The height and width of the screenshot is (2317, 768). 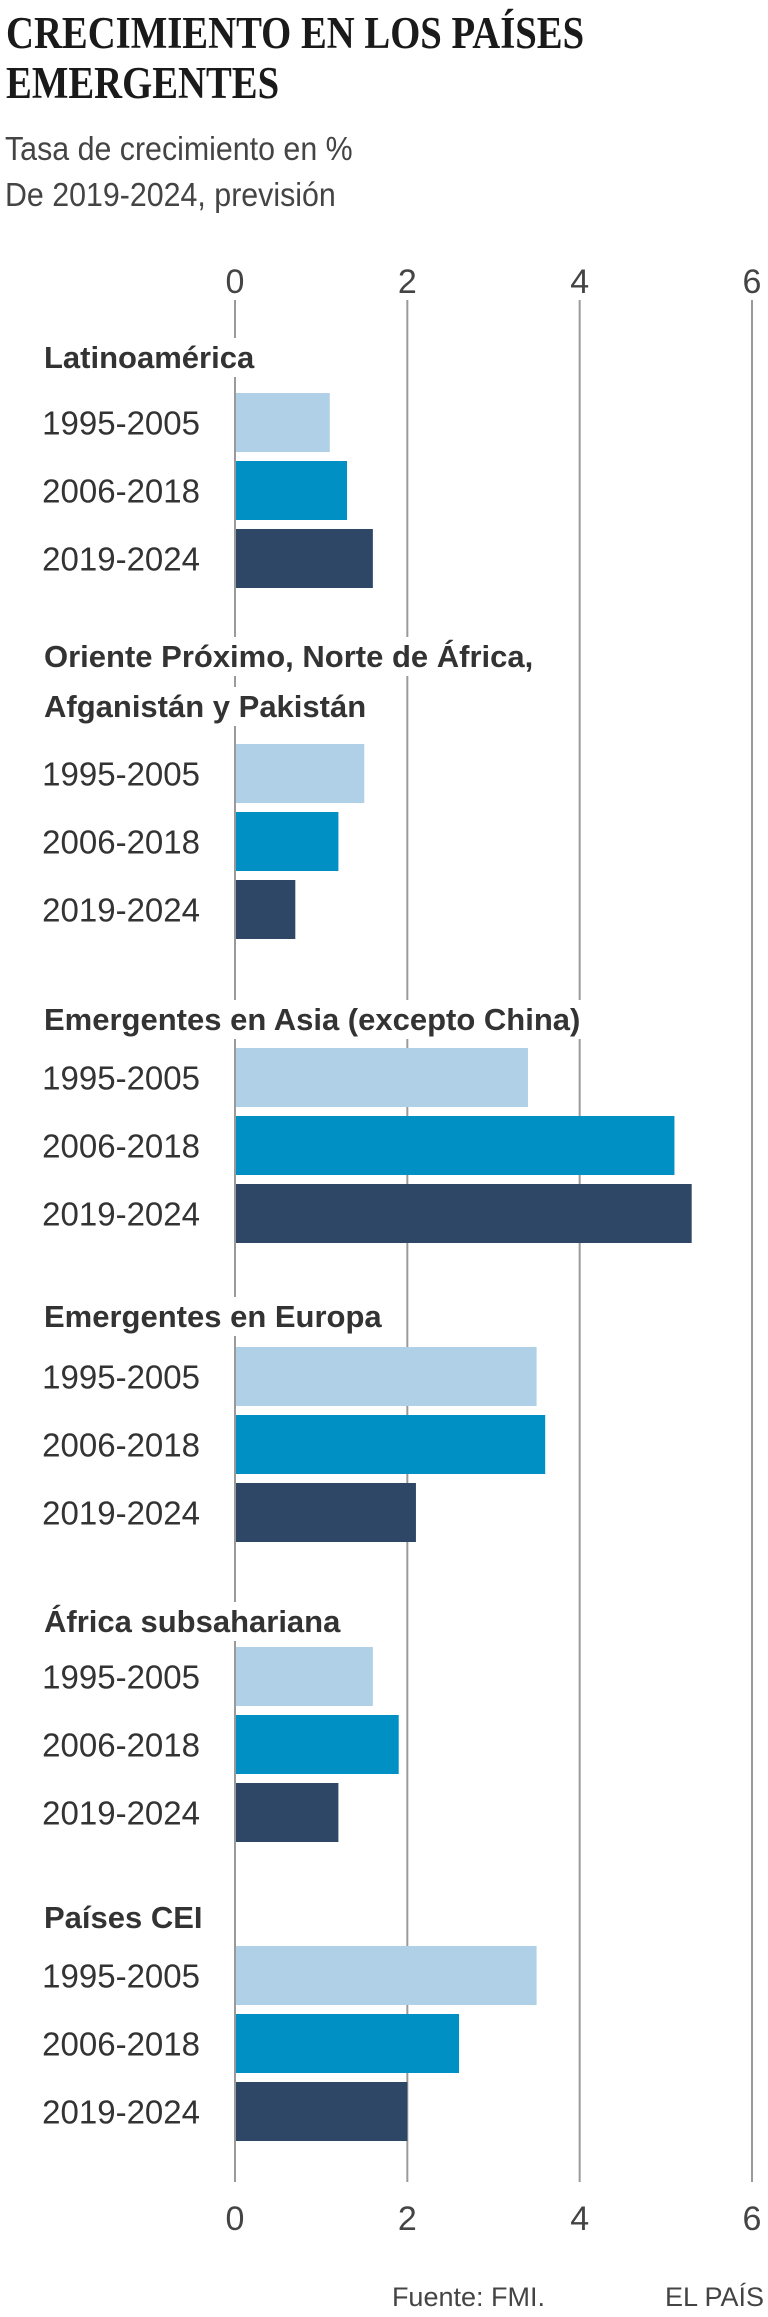 I want to click on group-label: Emergentes en Asia (excepto China), so click(x=312, y=1019).